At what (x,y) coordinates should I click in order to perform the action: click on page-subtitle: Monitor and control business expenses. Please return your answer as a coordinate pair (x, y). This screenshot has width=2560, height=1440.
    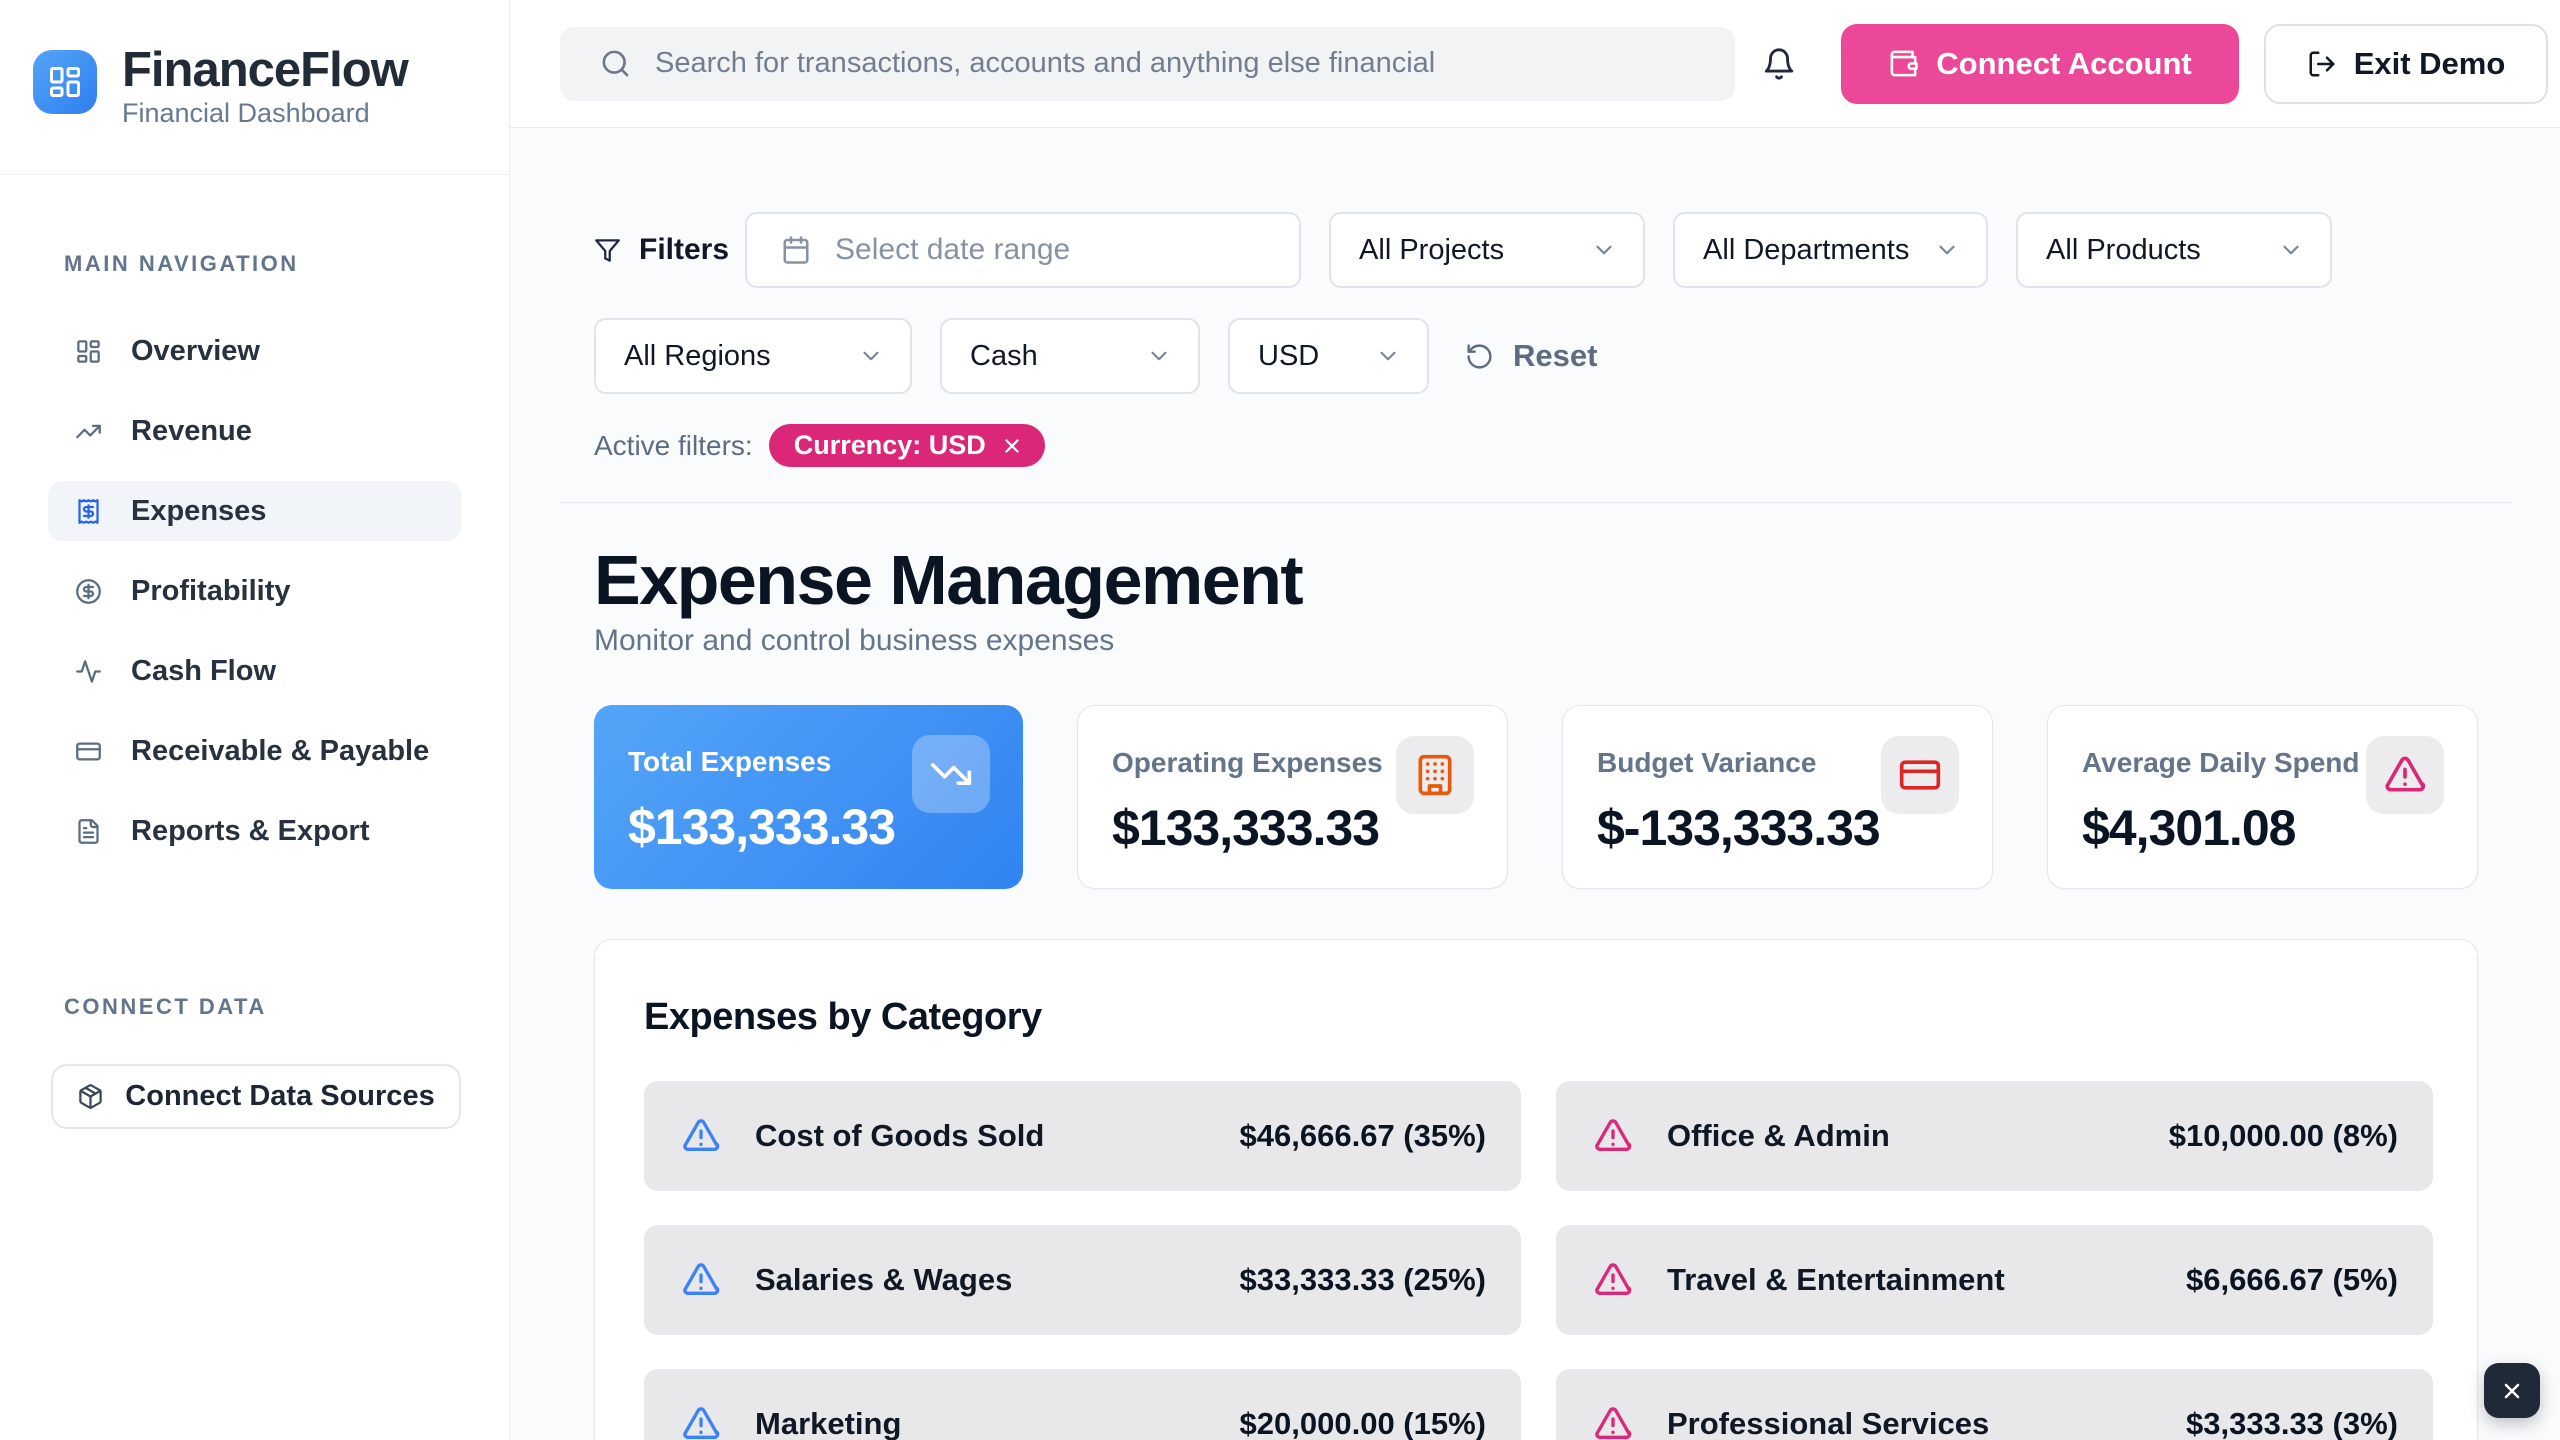
    Looking at the image, I should click on (854, 640).